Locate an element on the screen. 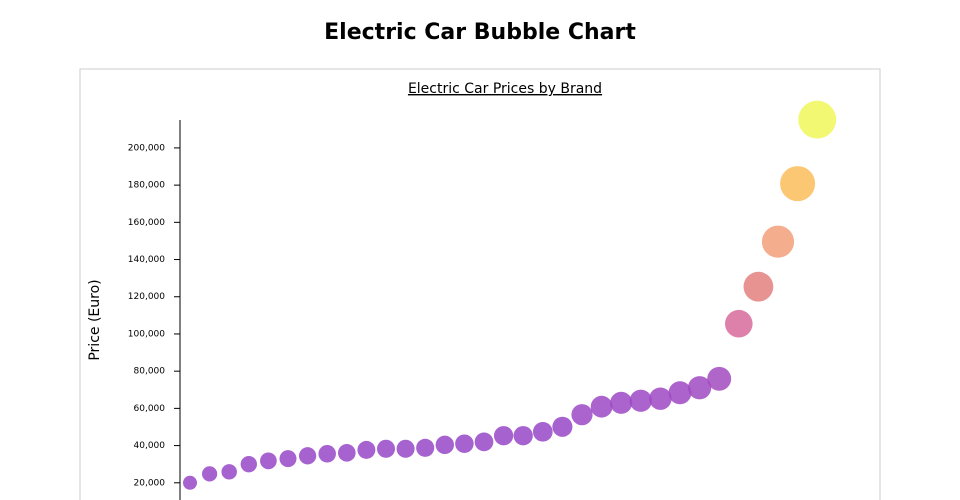 The image size is (960, 500). y-tick-label: 140,000 is located at coordinates (146, 260).